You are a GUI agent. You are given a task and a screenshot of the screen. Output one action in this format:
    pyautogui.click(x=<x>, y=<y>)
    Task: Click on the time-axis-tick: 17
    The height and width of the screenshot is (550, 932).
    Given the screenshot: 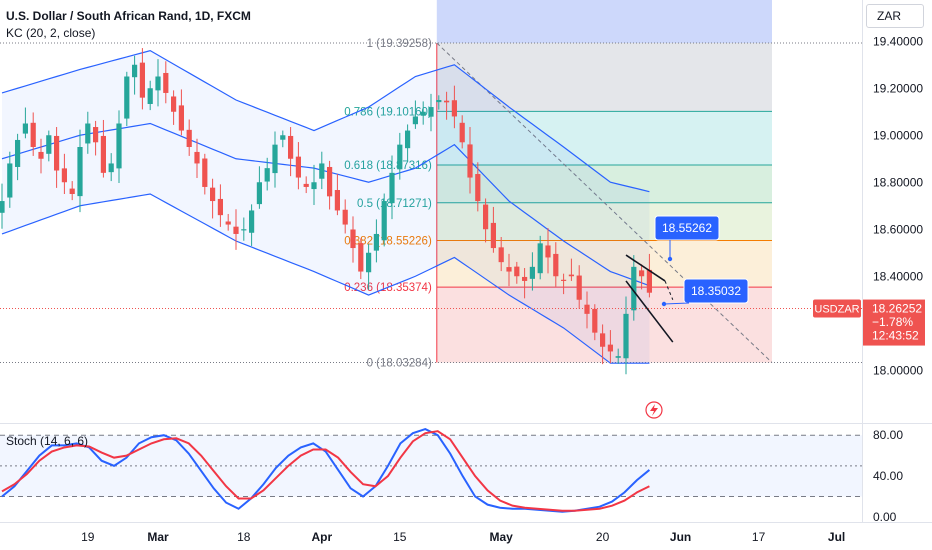 What is the action you would take?
    pyautogui.click(x=759, y=537)
    